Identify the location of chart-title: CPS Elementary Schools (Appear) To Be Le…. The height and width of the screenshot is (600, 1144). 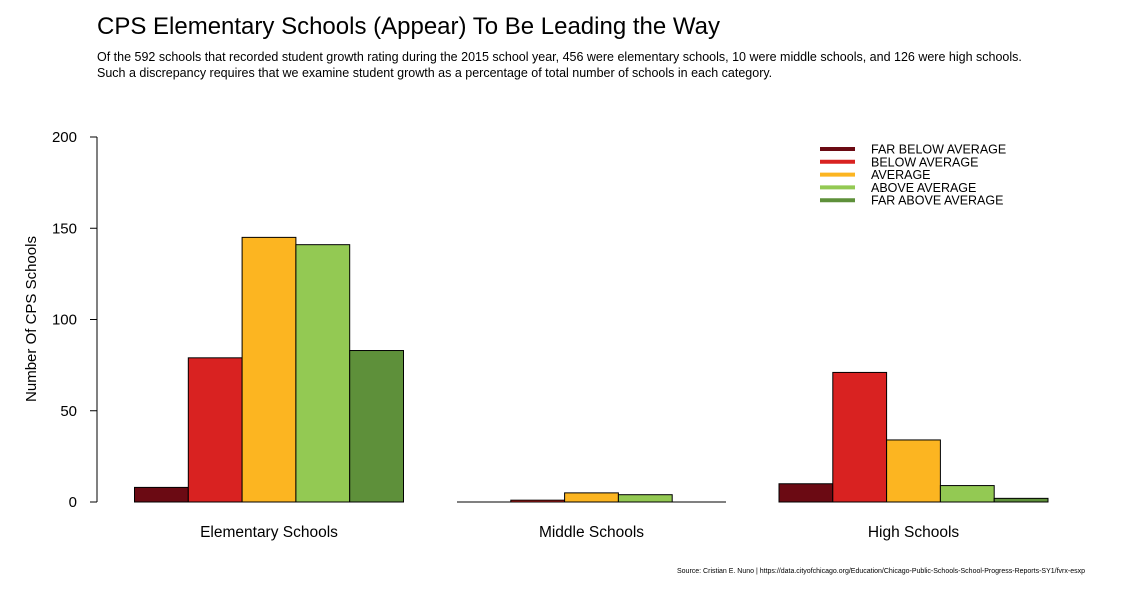
(408, 26).